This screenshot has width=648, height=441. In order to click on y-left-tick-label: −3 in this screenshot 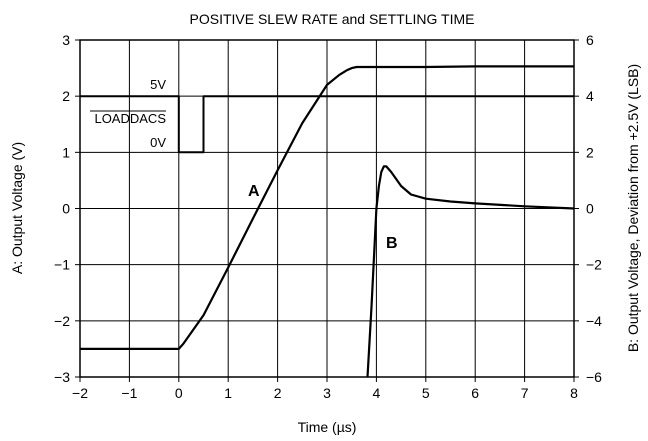, I will do `click(62, 377)`.